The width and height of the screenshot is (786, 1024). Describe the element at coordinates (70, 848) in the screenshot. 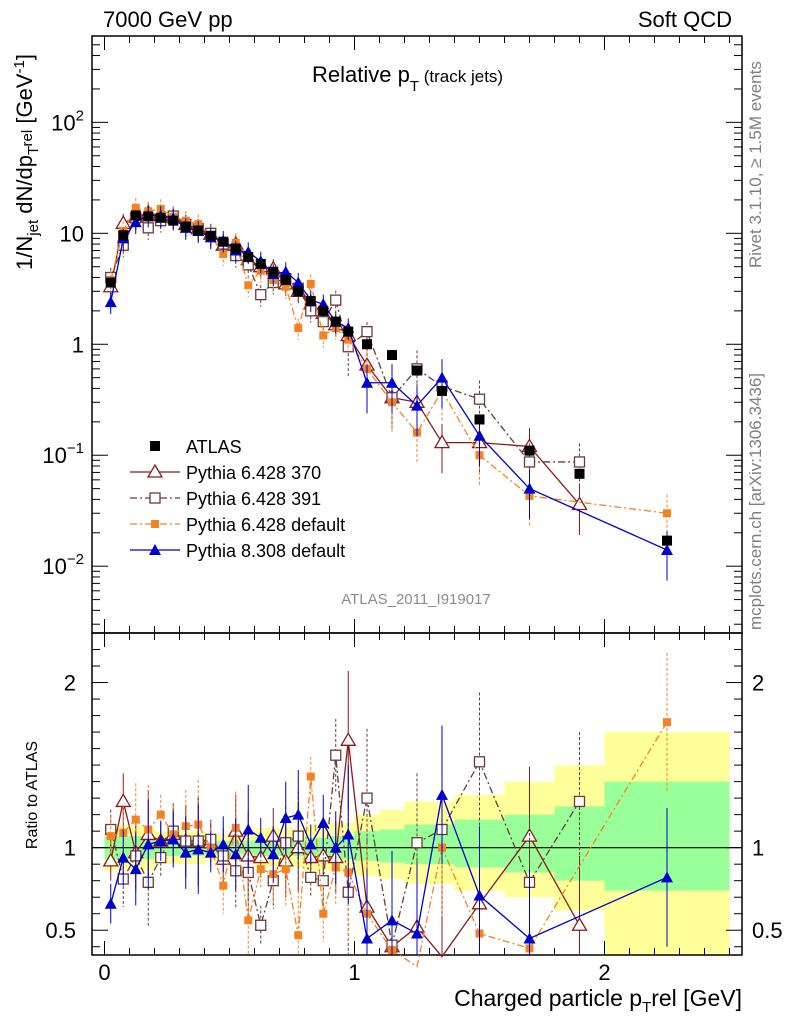

I see `ratio-y-tick-label: 1` at that location.